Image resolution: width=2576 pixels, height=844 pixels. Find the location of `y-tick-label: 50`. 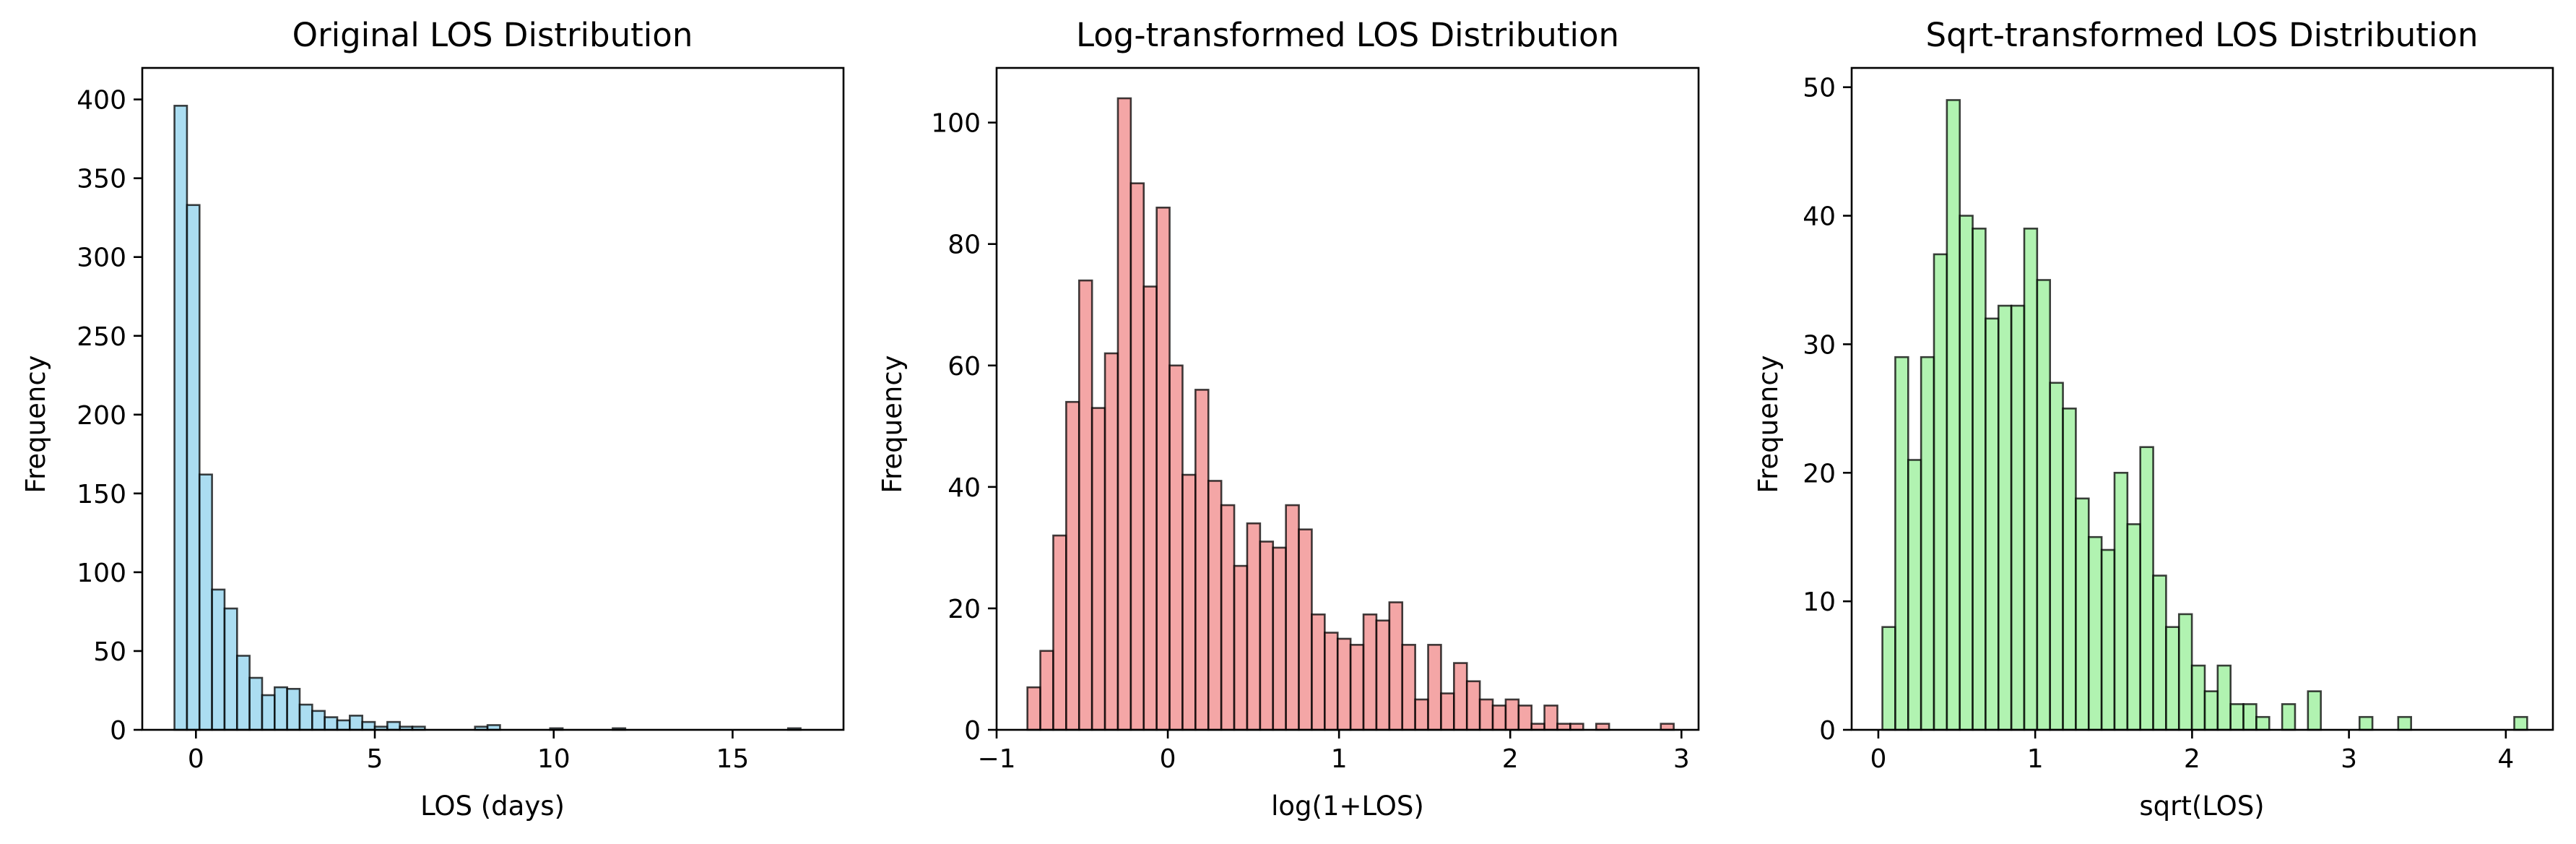

y-tick-label: 50 is located at coordinates (1819, 88).